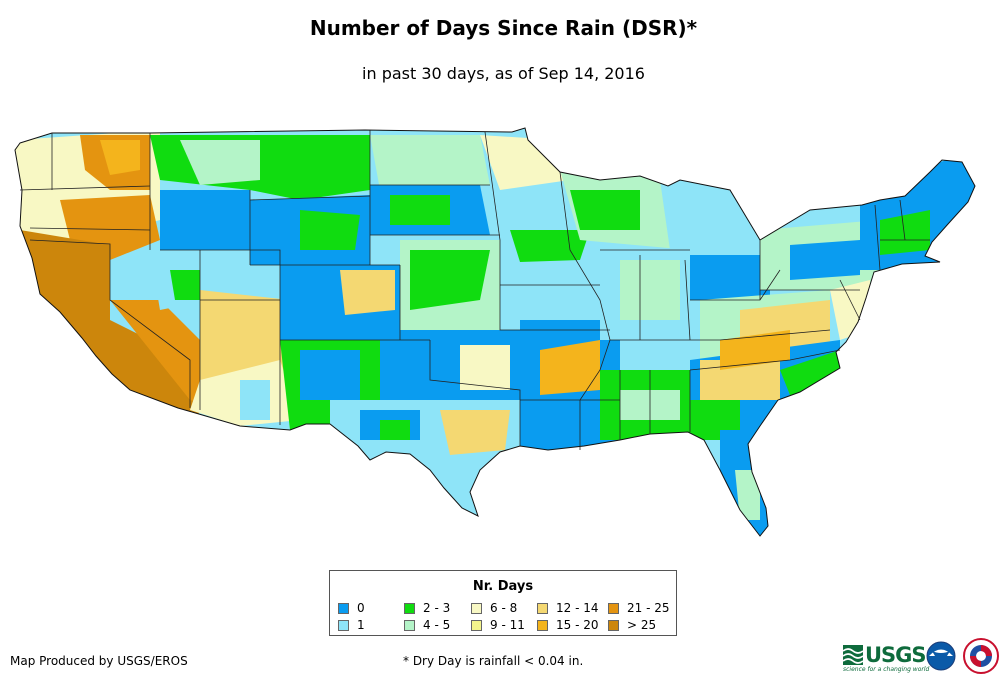 Image resolution: width=1007 pixels, height=691 pixels. What do you see at coordinates (577, 625) in the screenshot?
I see `legend-label: 15 - 20` at bounding box center [577, 625].